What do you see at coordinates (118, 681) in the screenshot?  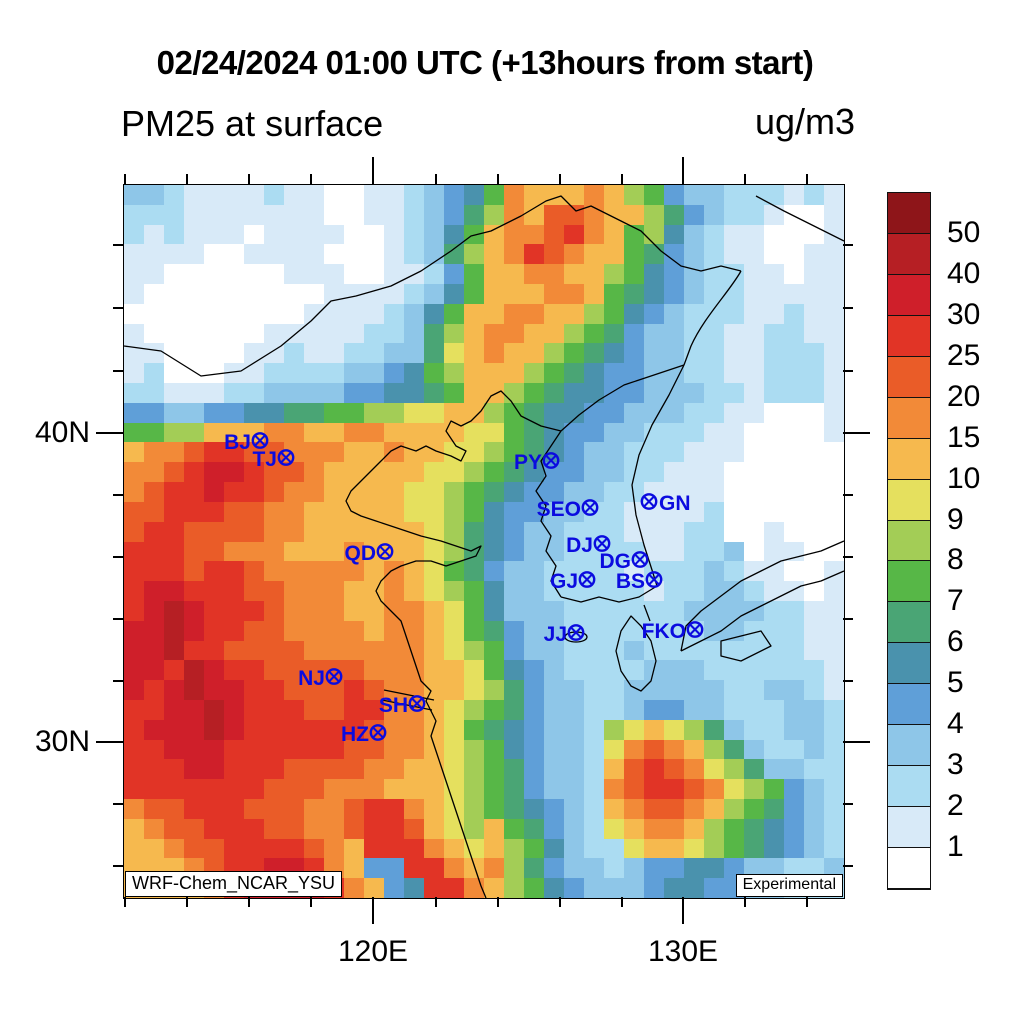 I see `axis-tick` at bounding box center [118, 681].